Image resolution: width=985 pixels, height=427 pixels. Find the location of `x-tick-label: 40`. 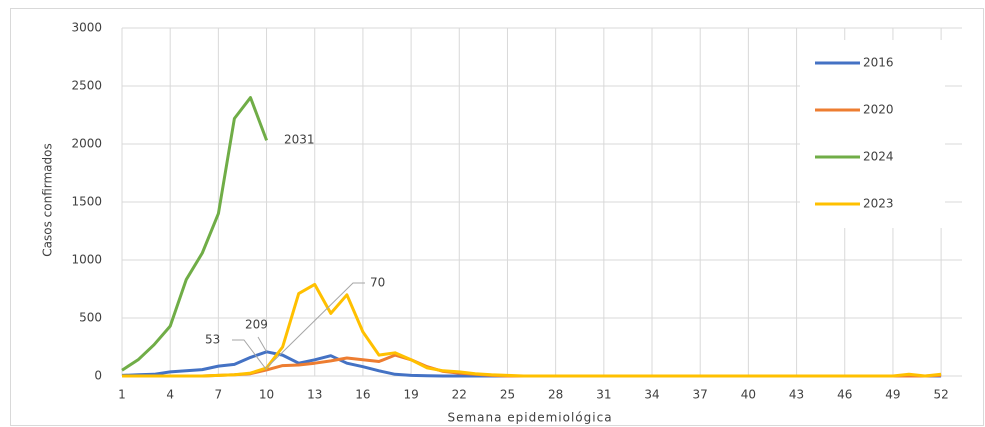

x-tick-label: 40 is located at coordinates (748, 395).